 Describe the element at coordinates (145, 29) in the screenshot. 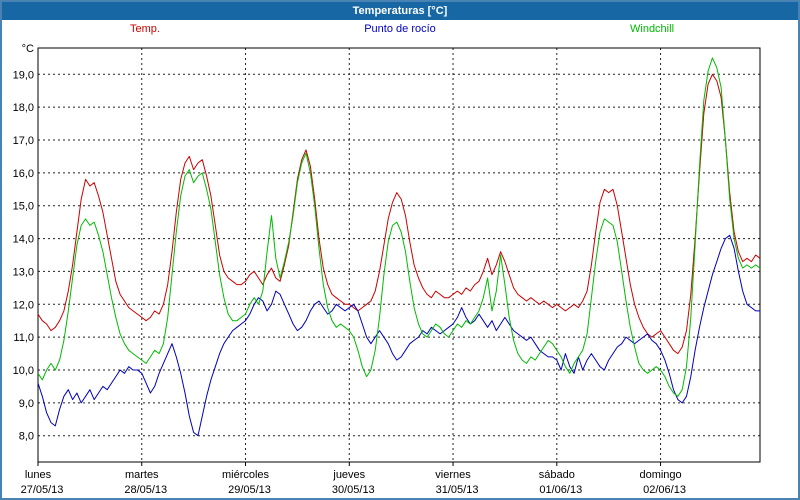

I see `legend-temp-label: Temp.` at that location.